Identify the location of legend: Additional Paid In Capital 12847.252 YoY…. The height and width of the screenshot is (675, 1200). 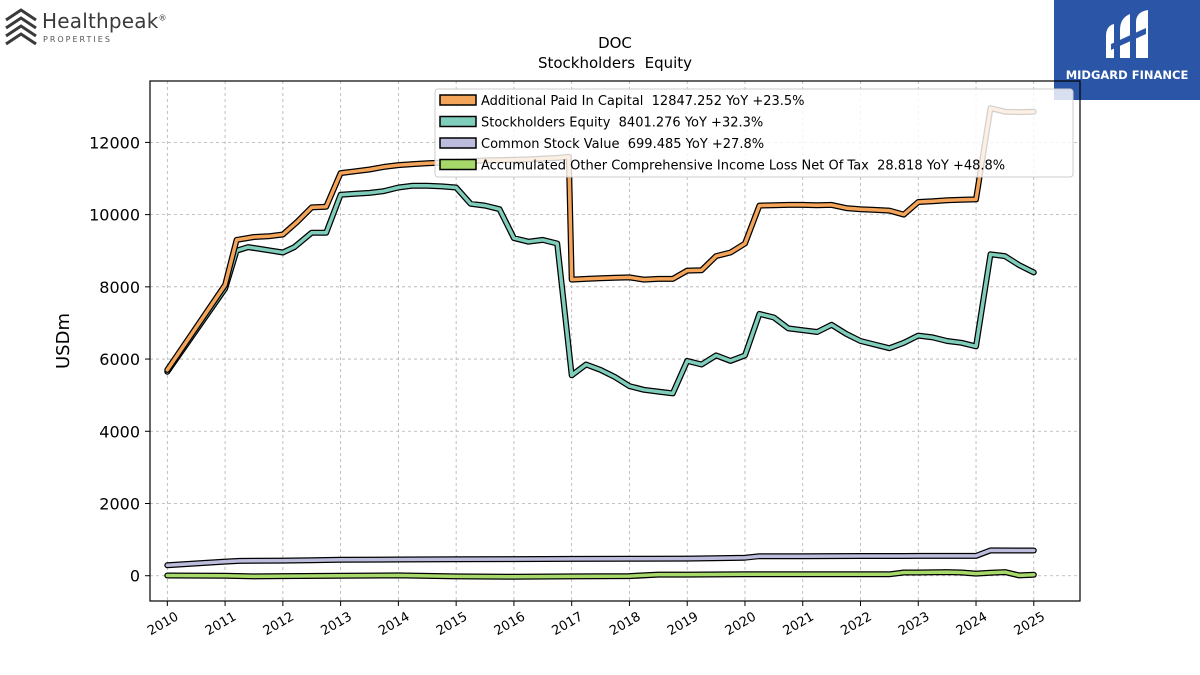
(754, 133).